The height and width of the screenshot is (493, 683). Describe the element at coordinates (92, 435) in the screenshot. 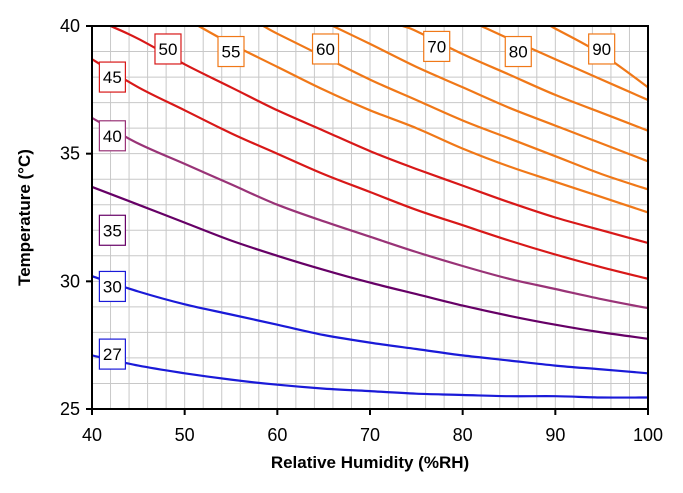

I see `x-tick-label: 40` at that location.